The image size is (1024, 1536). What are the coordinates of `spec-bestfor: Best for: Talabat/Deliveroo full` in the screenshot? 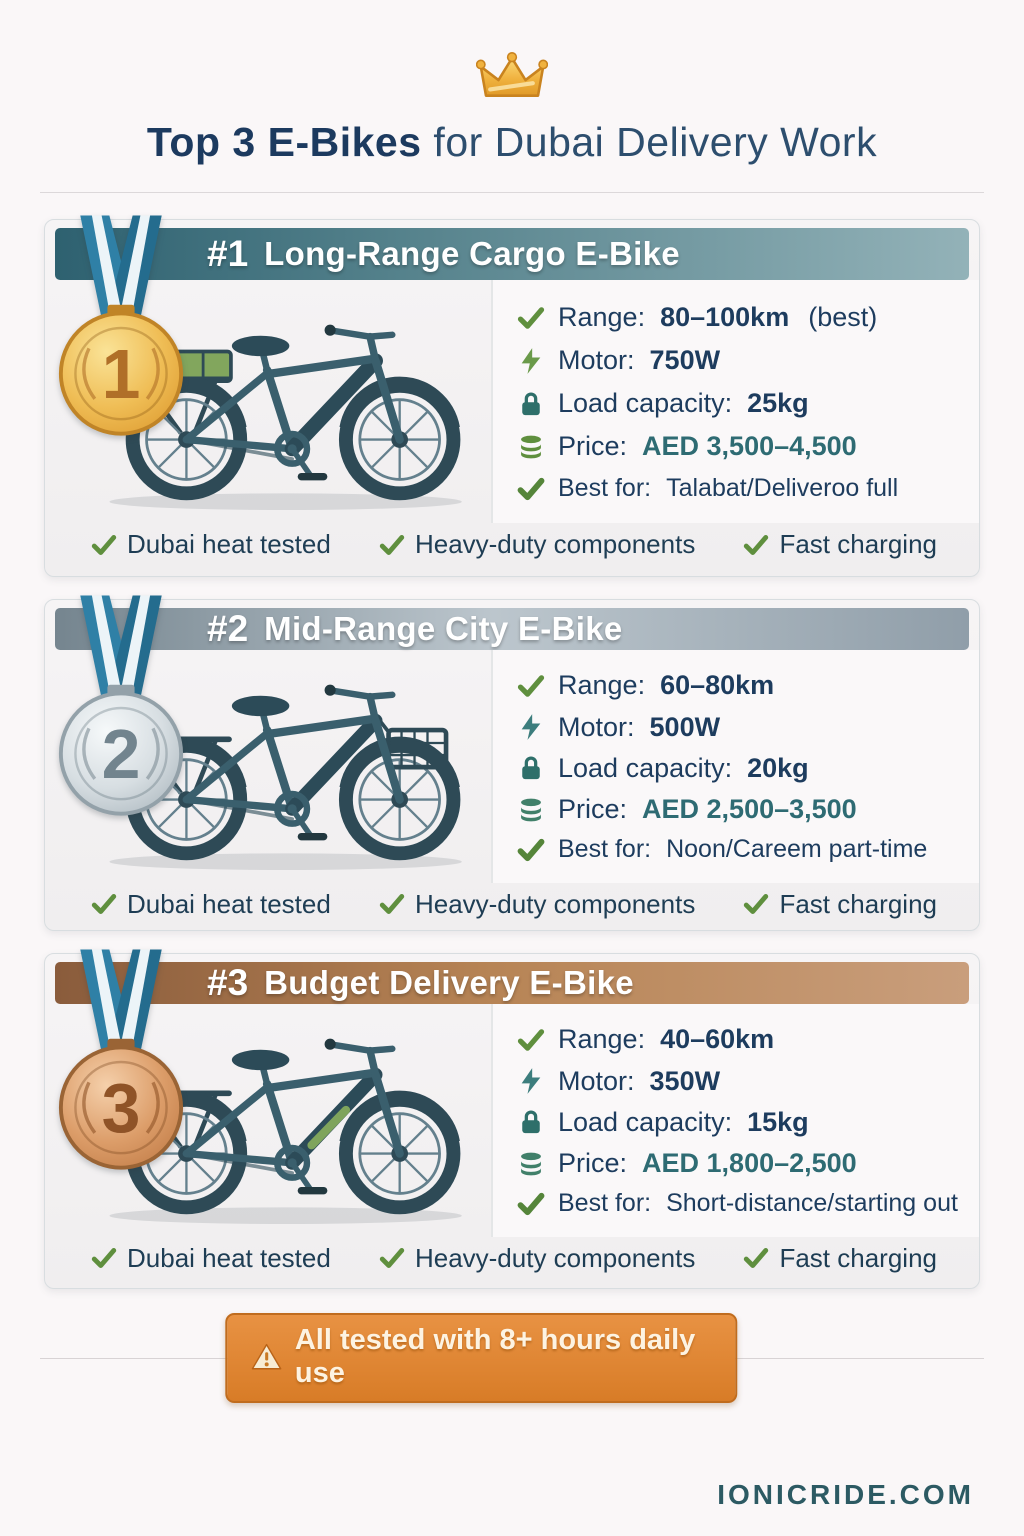 It's located at (744, 488).